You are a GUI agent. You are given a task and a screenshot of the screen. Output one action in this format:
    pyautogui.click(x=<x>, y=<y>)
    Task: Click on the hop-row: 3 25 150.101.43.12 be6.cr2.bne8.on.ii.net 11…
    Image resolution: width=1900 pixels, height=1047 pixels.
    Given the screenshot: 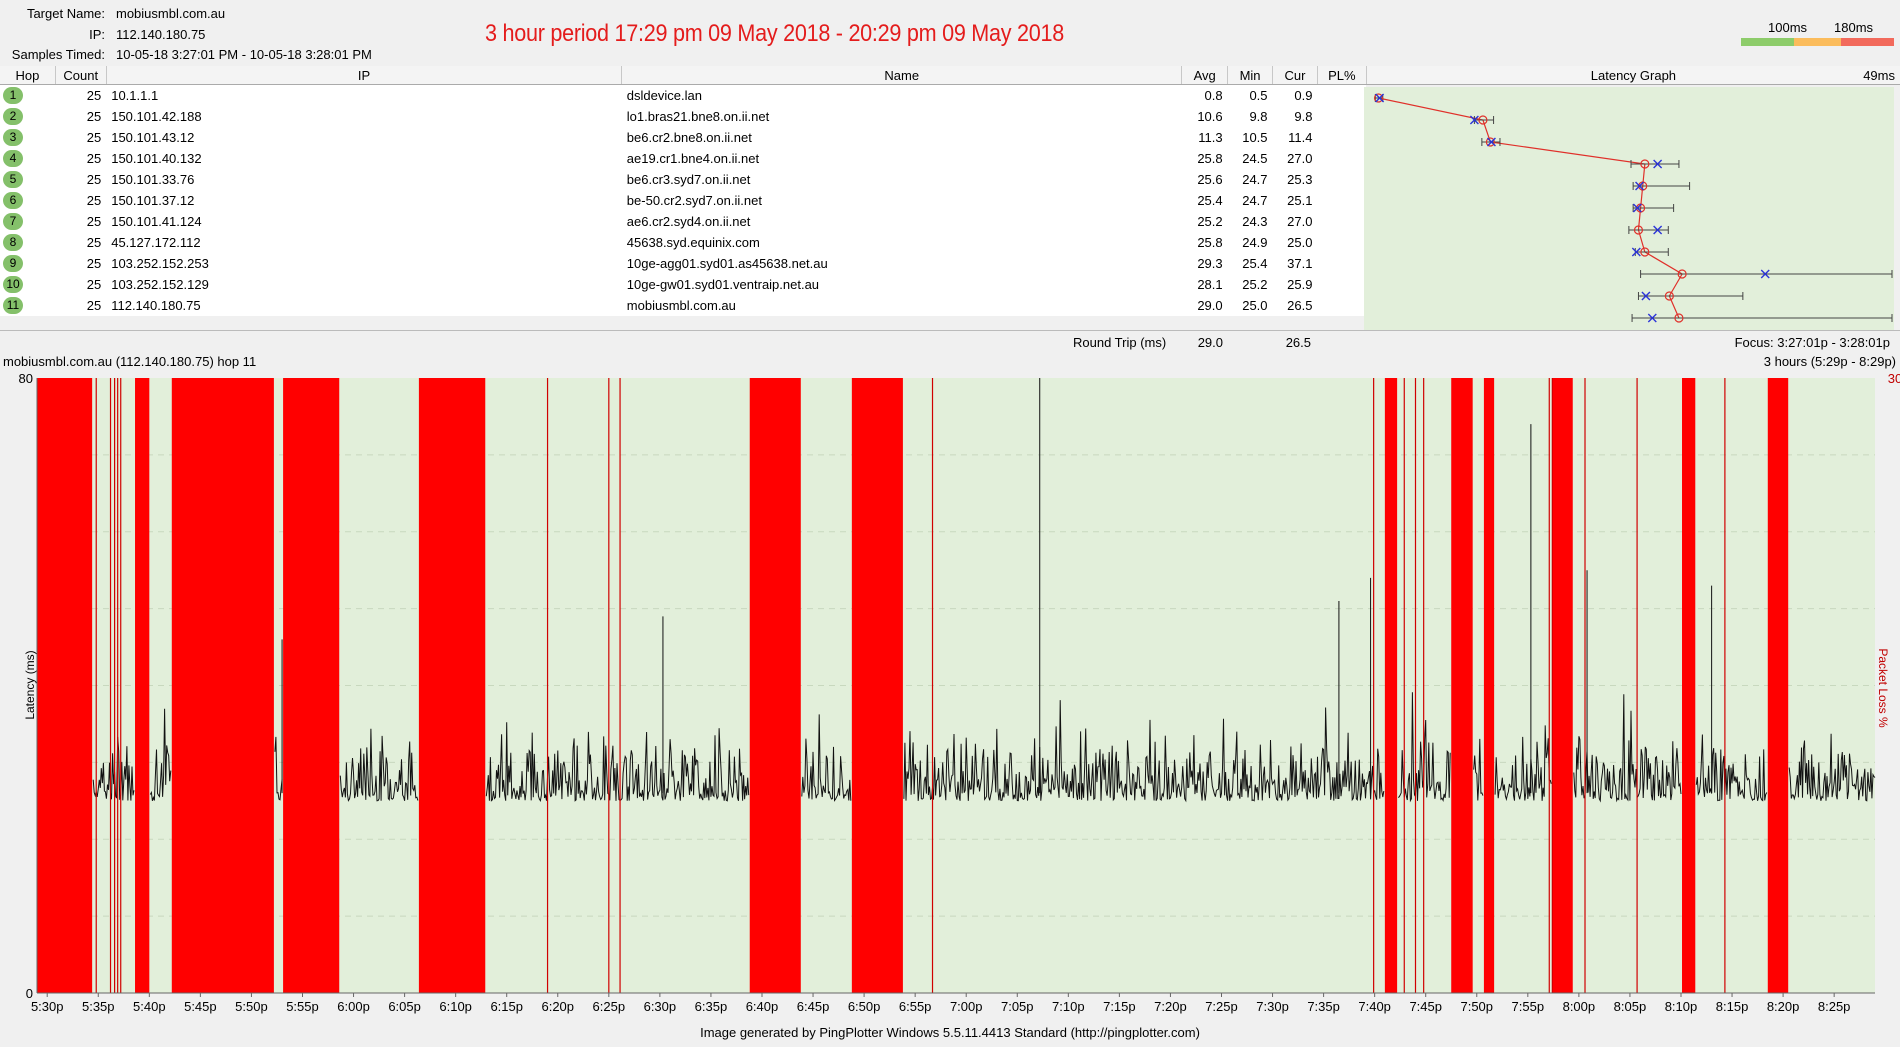 What is the action you would take?
    pyautogui.click(x=950, y=137)
    